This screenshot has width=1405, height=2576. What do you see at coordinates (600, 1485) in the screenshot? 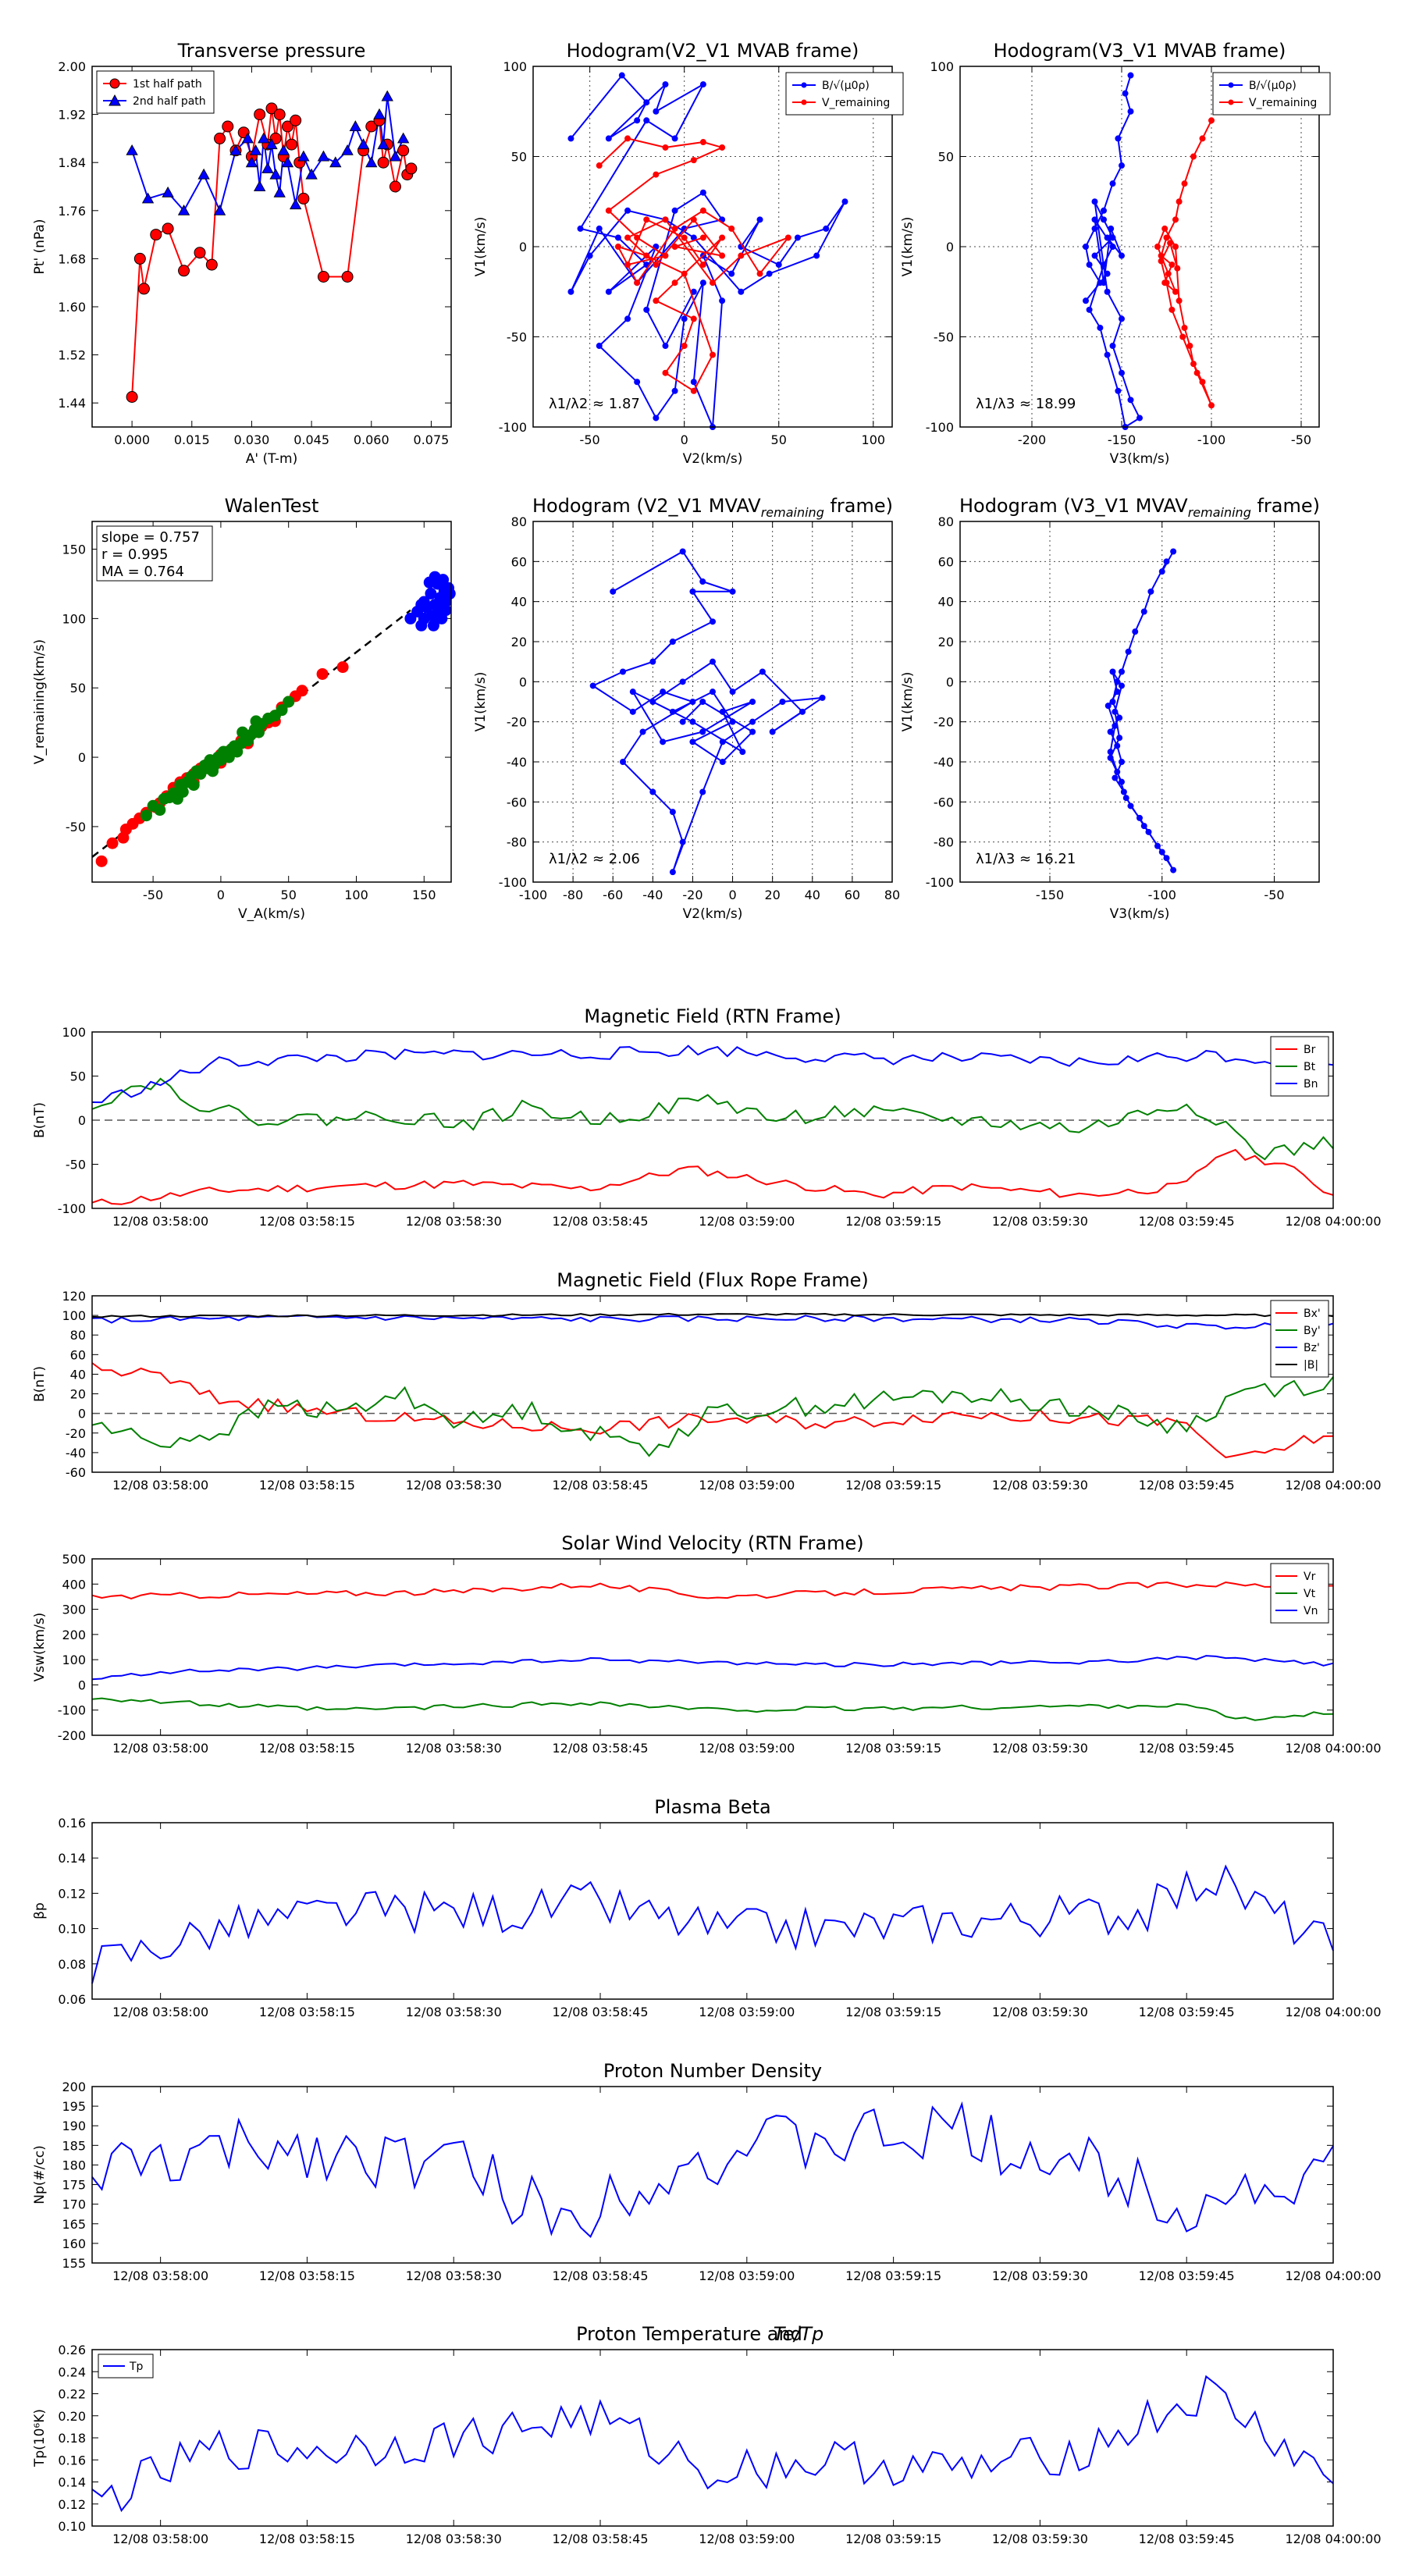
I see `x-tick-label: 12/08 03:58:45` at bounding box center [600, 1485].